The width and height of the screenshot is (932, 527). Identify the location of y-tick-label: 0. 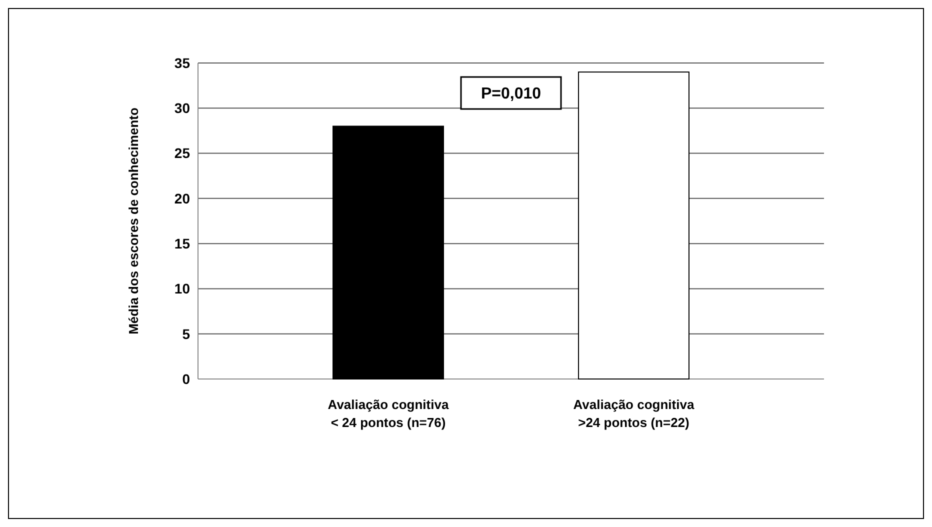
(186, 378).